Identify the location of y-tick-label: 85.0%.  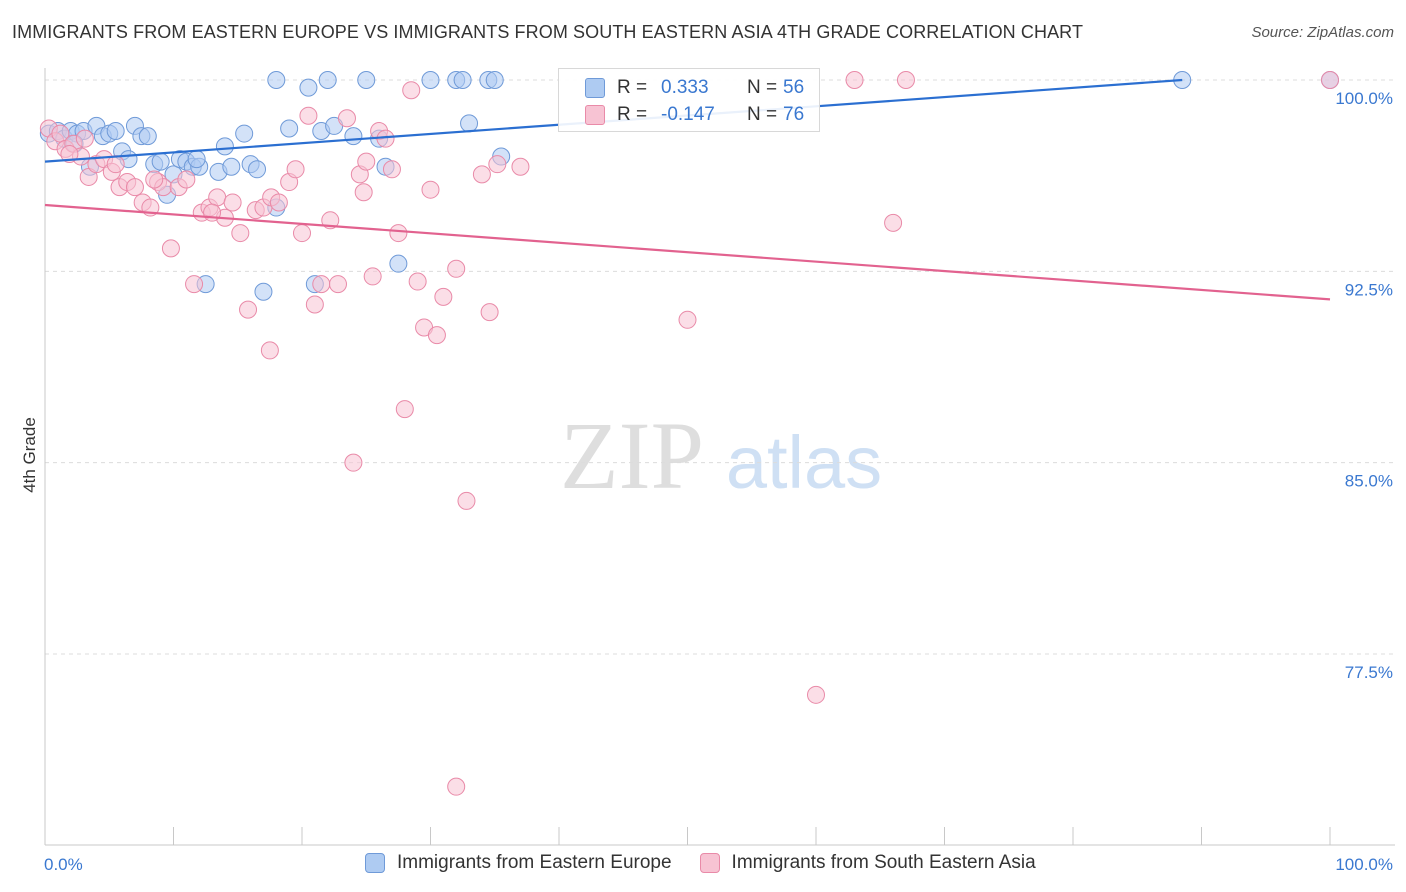
(1369, 481).